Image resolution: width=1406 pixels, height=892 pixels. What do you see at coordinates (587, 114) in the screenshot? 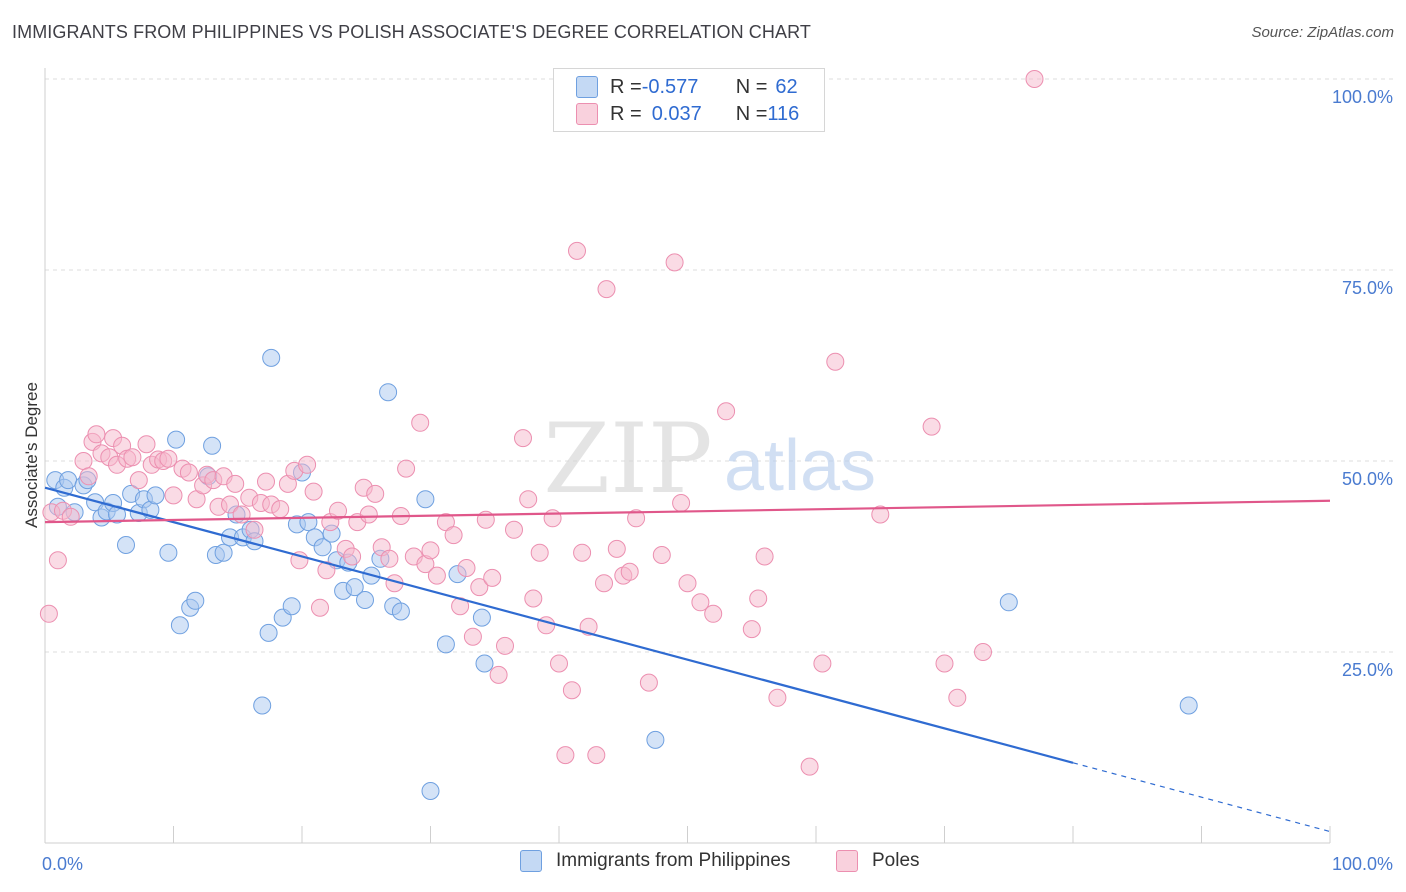
I see `legend-swatch-poles` at bounding box center [587, 114].